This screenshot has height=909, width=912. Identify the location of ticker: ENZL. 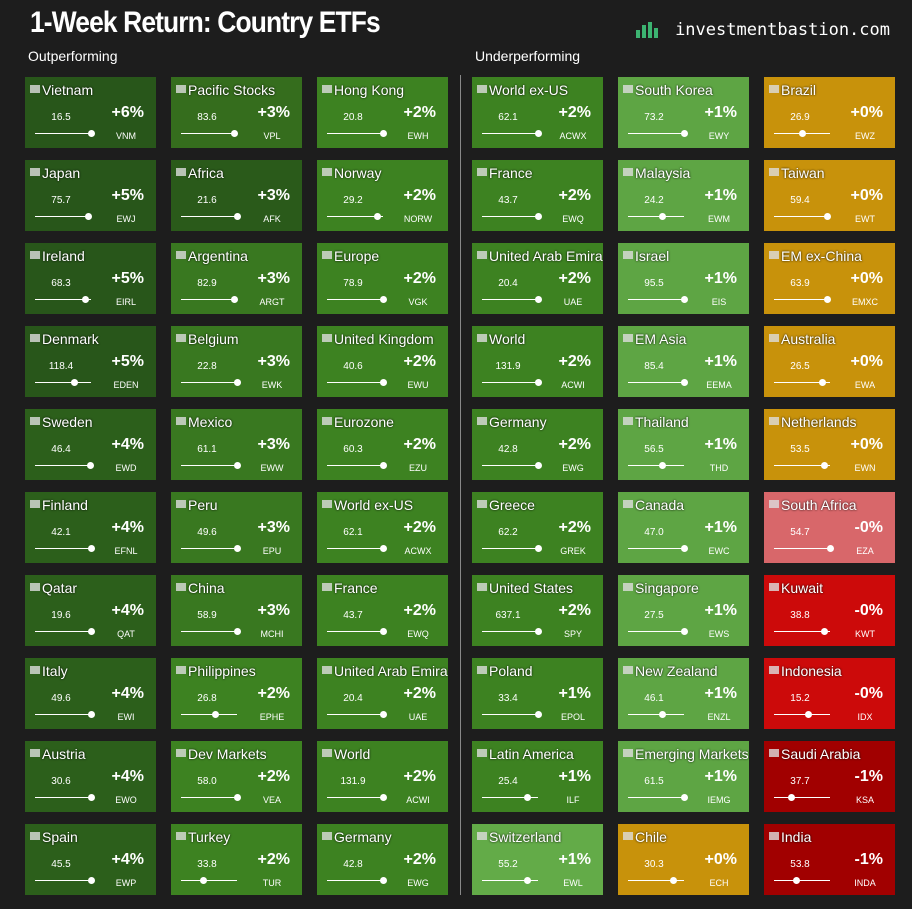
(719, 717).